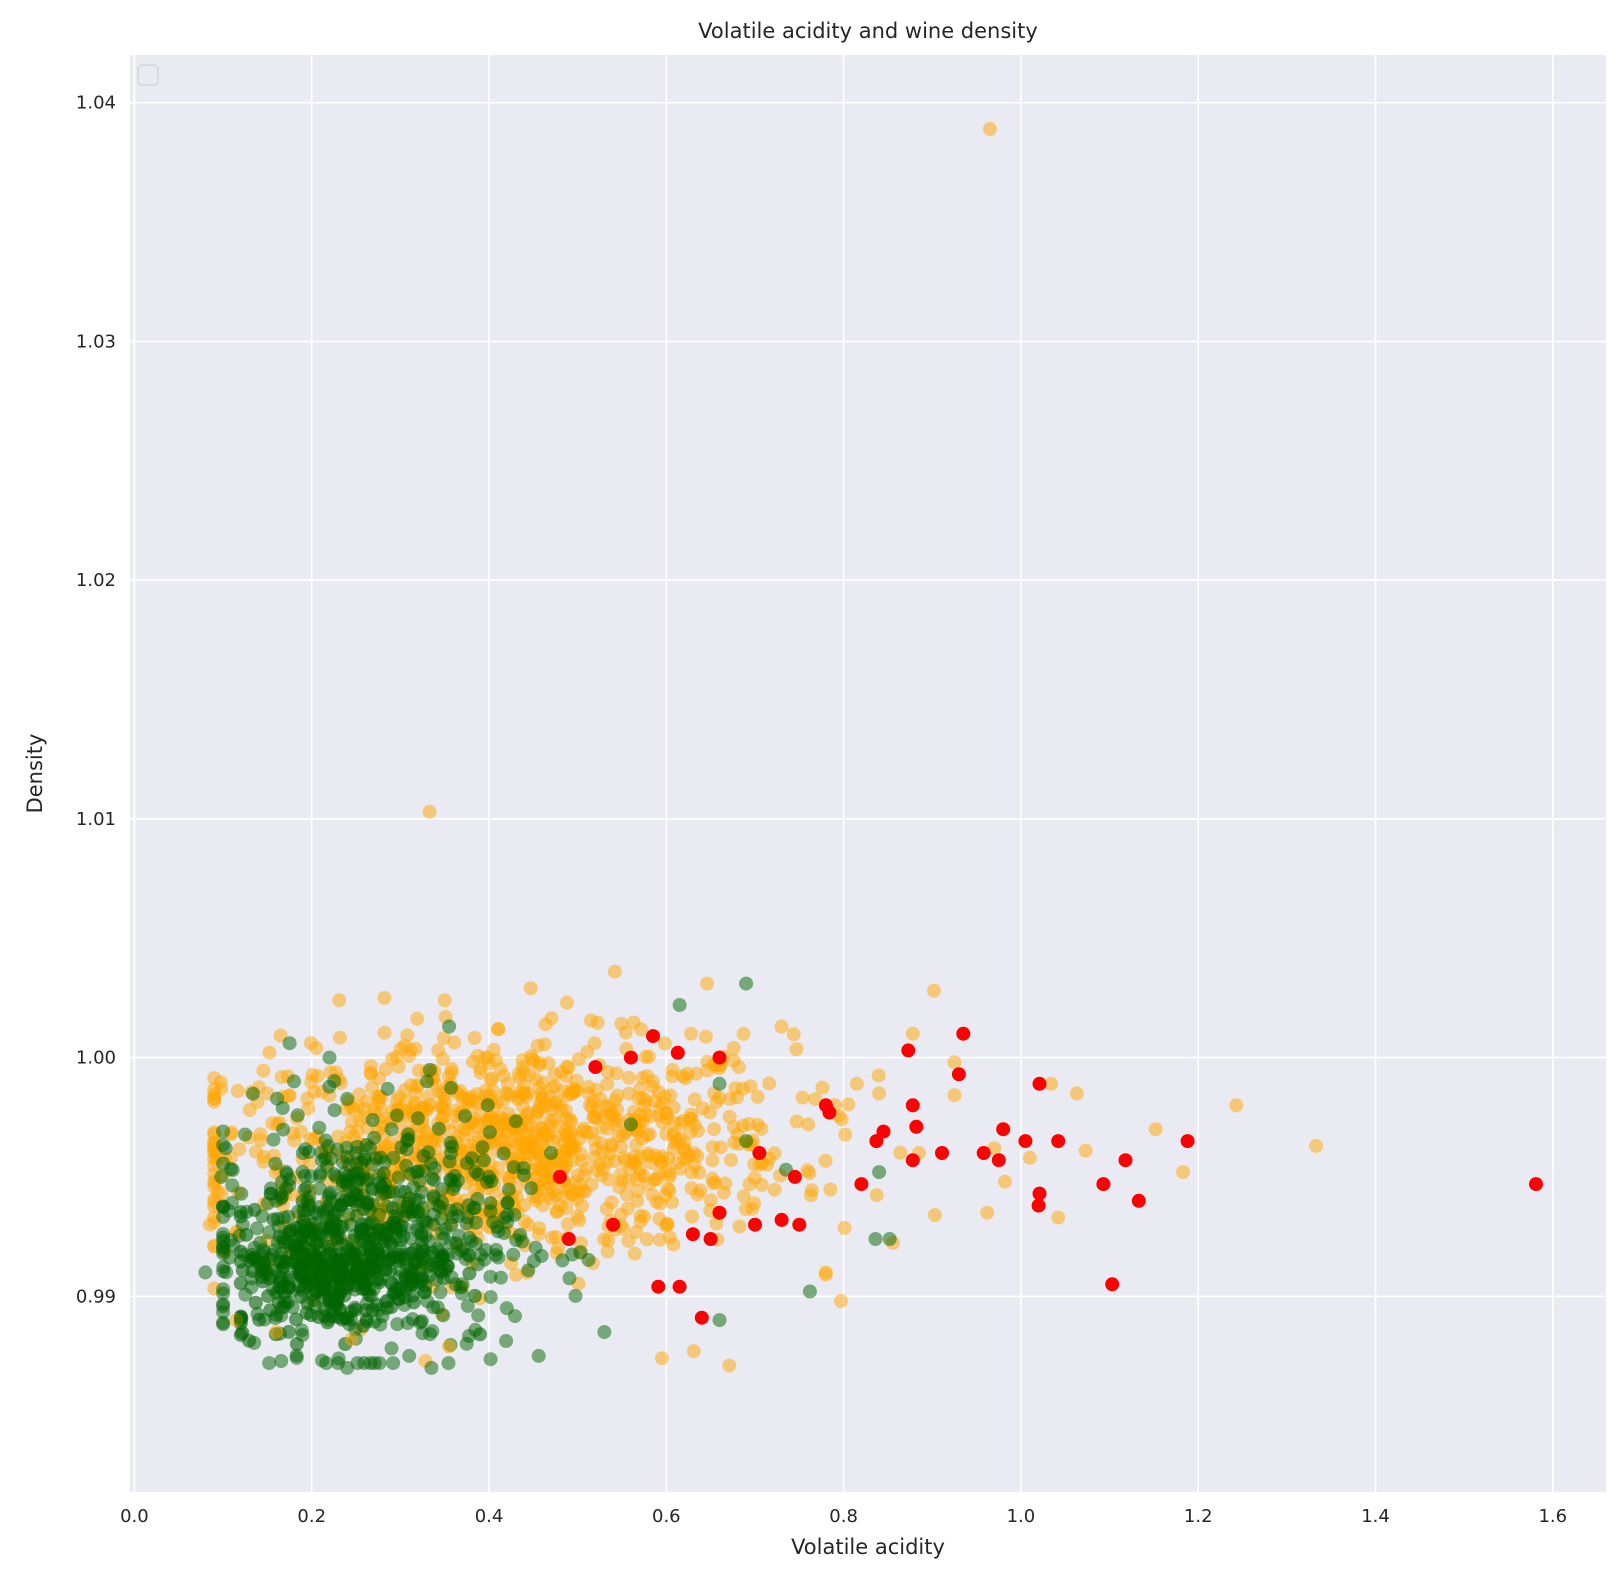  Describe the element at coordinates (96, 341) in the screenshot. I see `y-tick-label: 1.03` at that location.